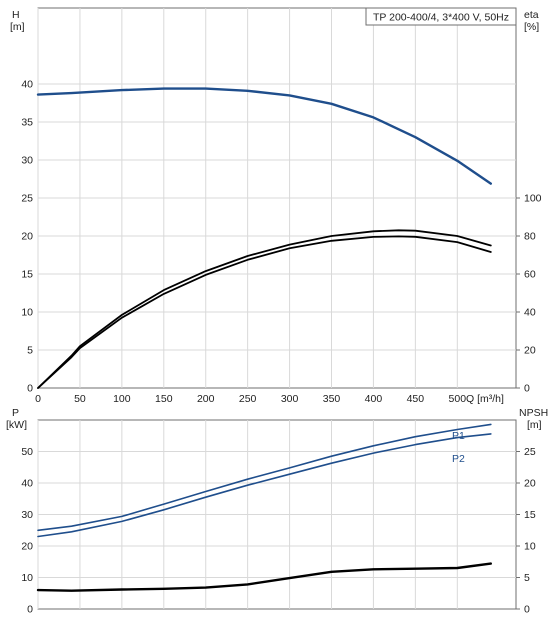  What do you see at coordinates (164, 399) in the screenshot?
I see `x-tick-label: 150` at bounding box center [164, 399].